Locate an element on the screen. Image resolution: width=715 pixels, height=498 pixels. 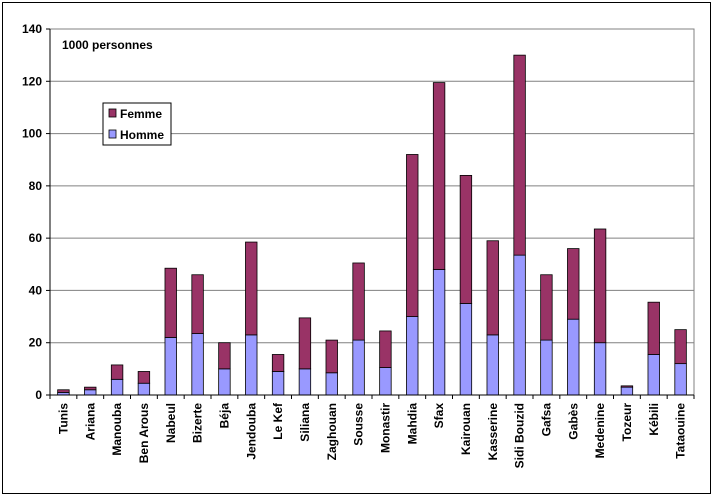
x-axis is located at coordinates (372, 396).